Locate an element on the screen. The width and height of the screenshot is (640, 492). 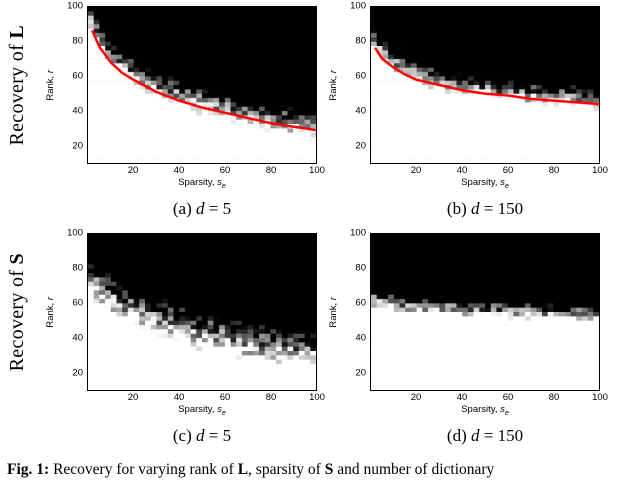
panel-c-caption: (c) d = 5 is located at coordinates (202, 435).